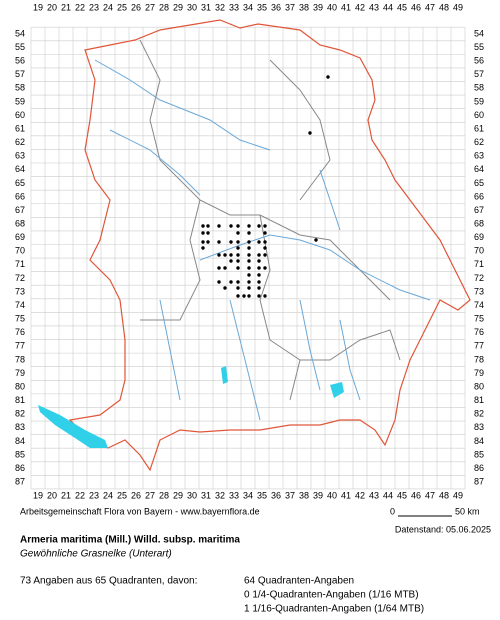 The image size is (500, 620). I want to click on date: Datenstand: 05.06.2025, so click(443, 529).